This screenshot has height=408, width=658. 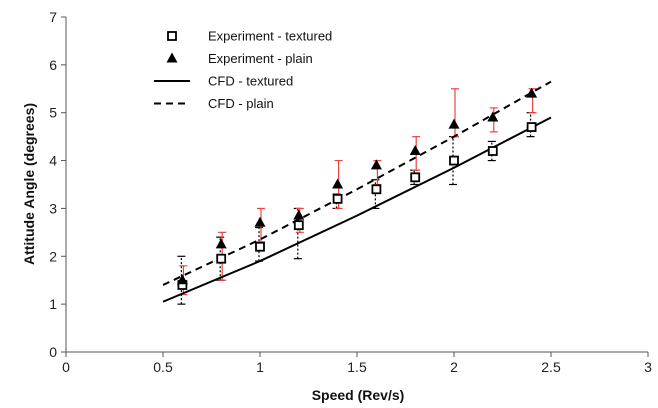 What do you see at coordinates (53, 208) in the screenshot?
I see `y-tick-label: 3` at bounding box center [53, 208].